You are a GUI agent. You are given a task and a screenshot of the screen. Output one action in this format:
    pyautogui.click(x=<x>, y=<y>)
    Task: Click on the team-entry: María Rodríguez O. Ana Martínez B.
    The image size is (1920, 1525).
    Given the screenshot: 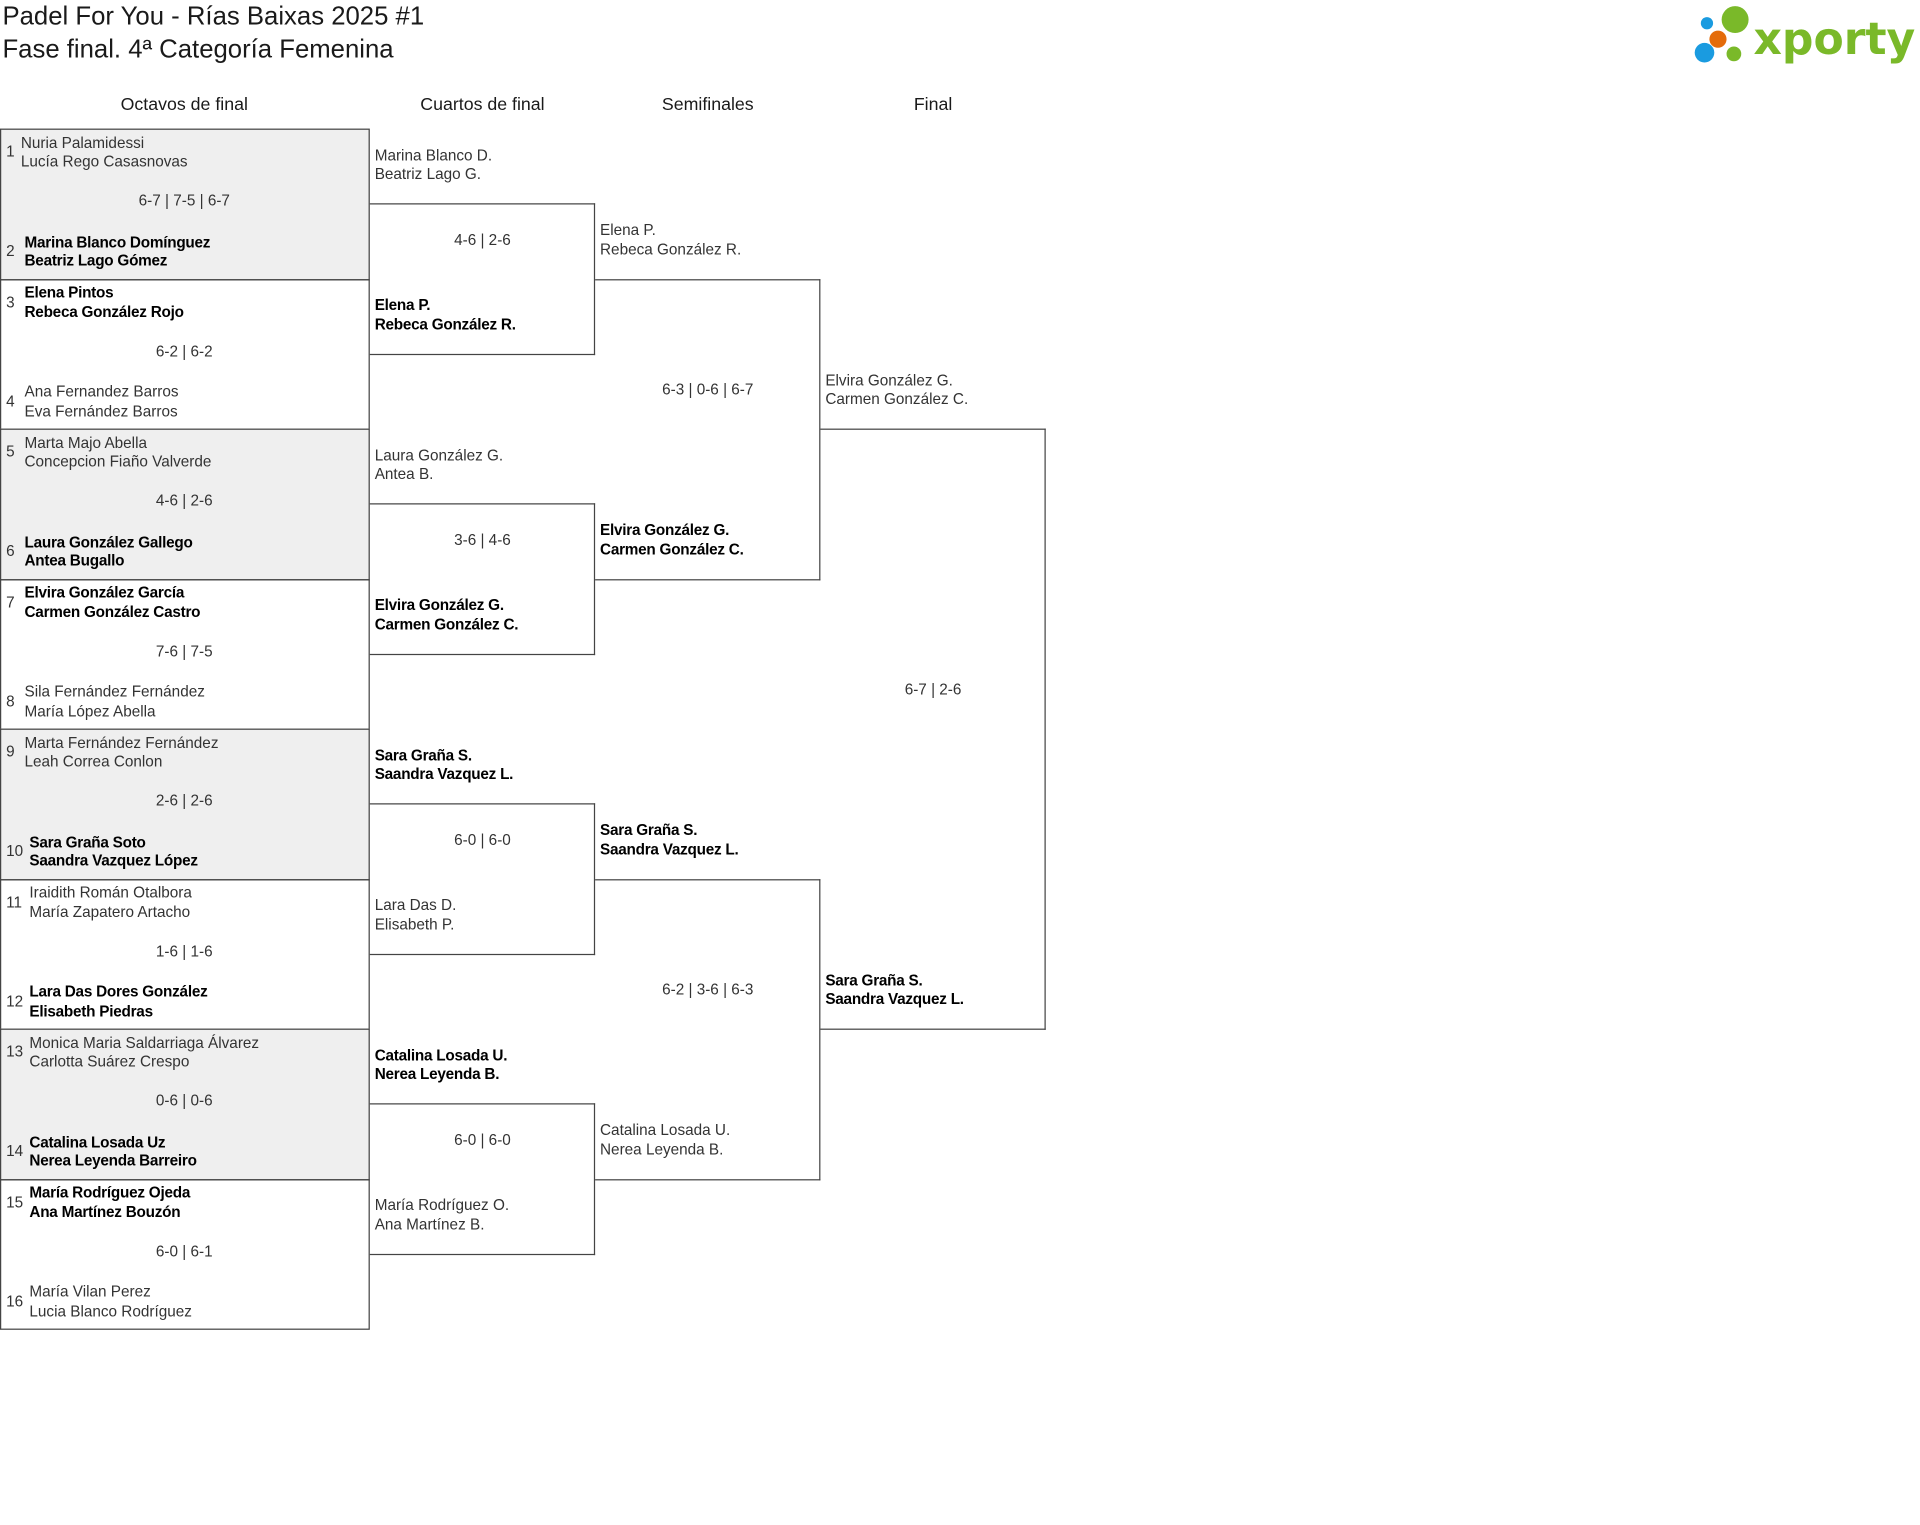 What is the action you would take?
    pyautogui.click(x=442, y=1216)
    